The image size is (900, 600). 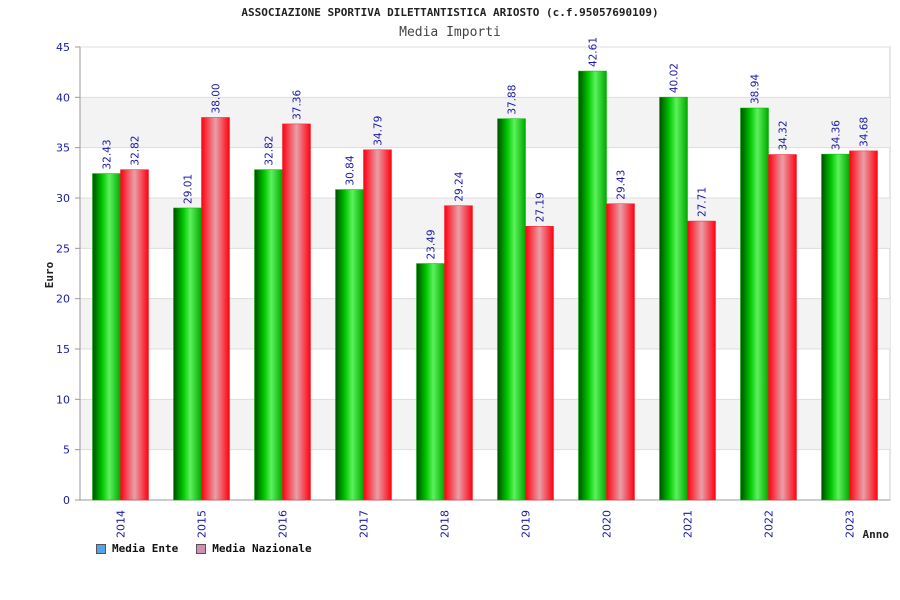 I want to click on y-tick-label: 10, so click(x=63, y=399).